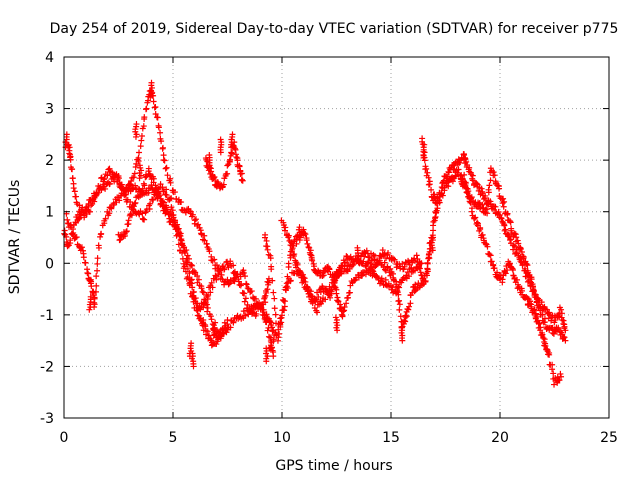 Image resolution: width=640 pixels, height=480 pixels. What do you see at coordinates (609, 438) in the screenshot?
I see `x-tick-label: 25` at bounding box center [609, 438].